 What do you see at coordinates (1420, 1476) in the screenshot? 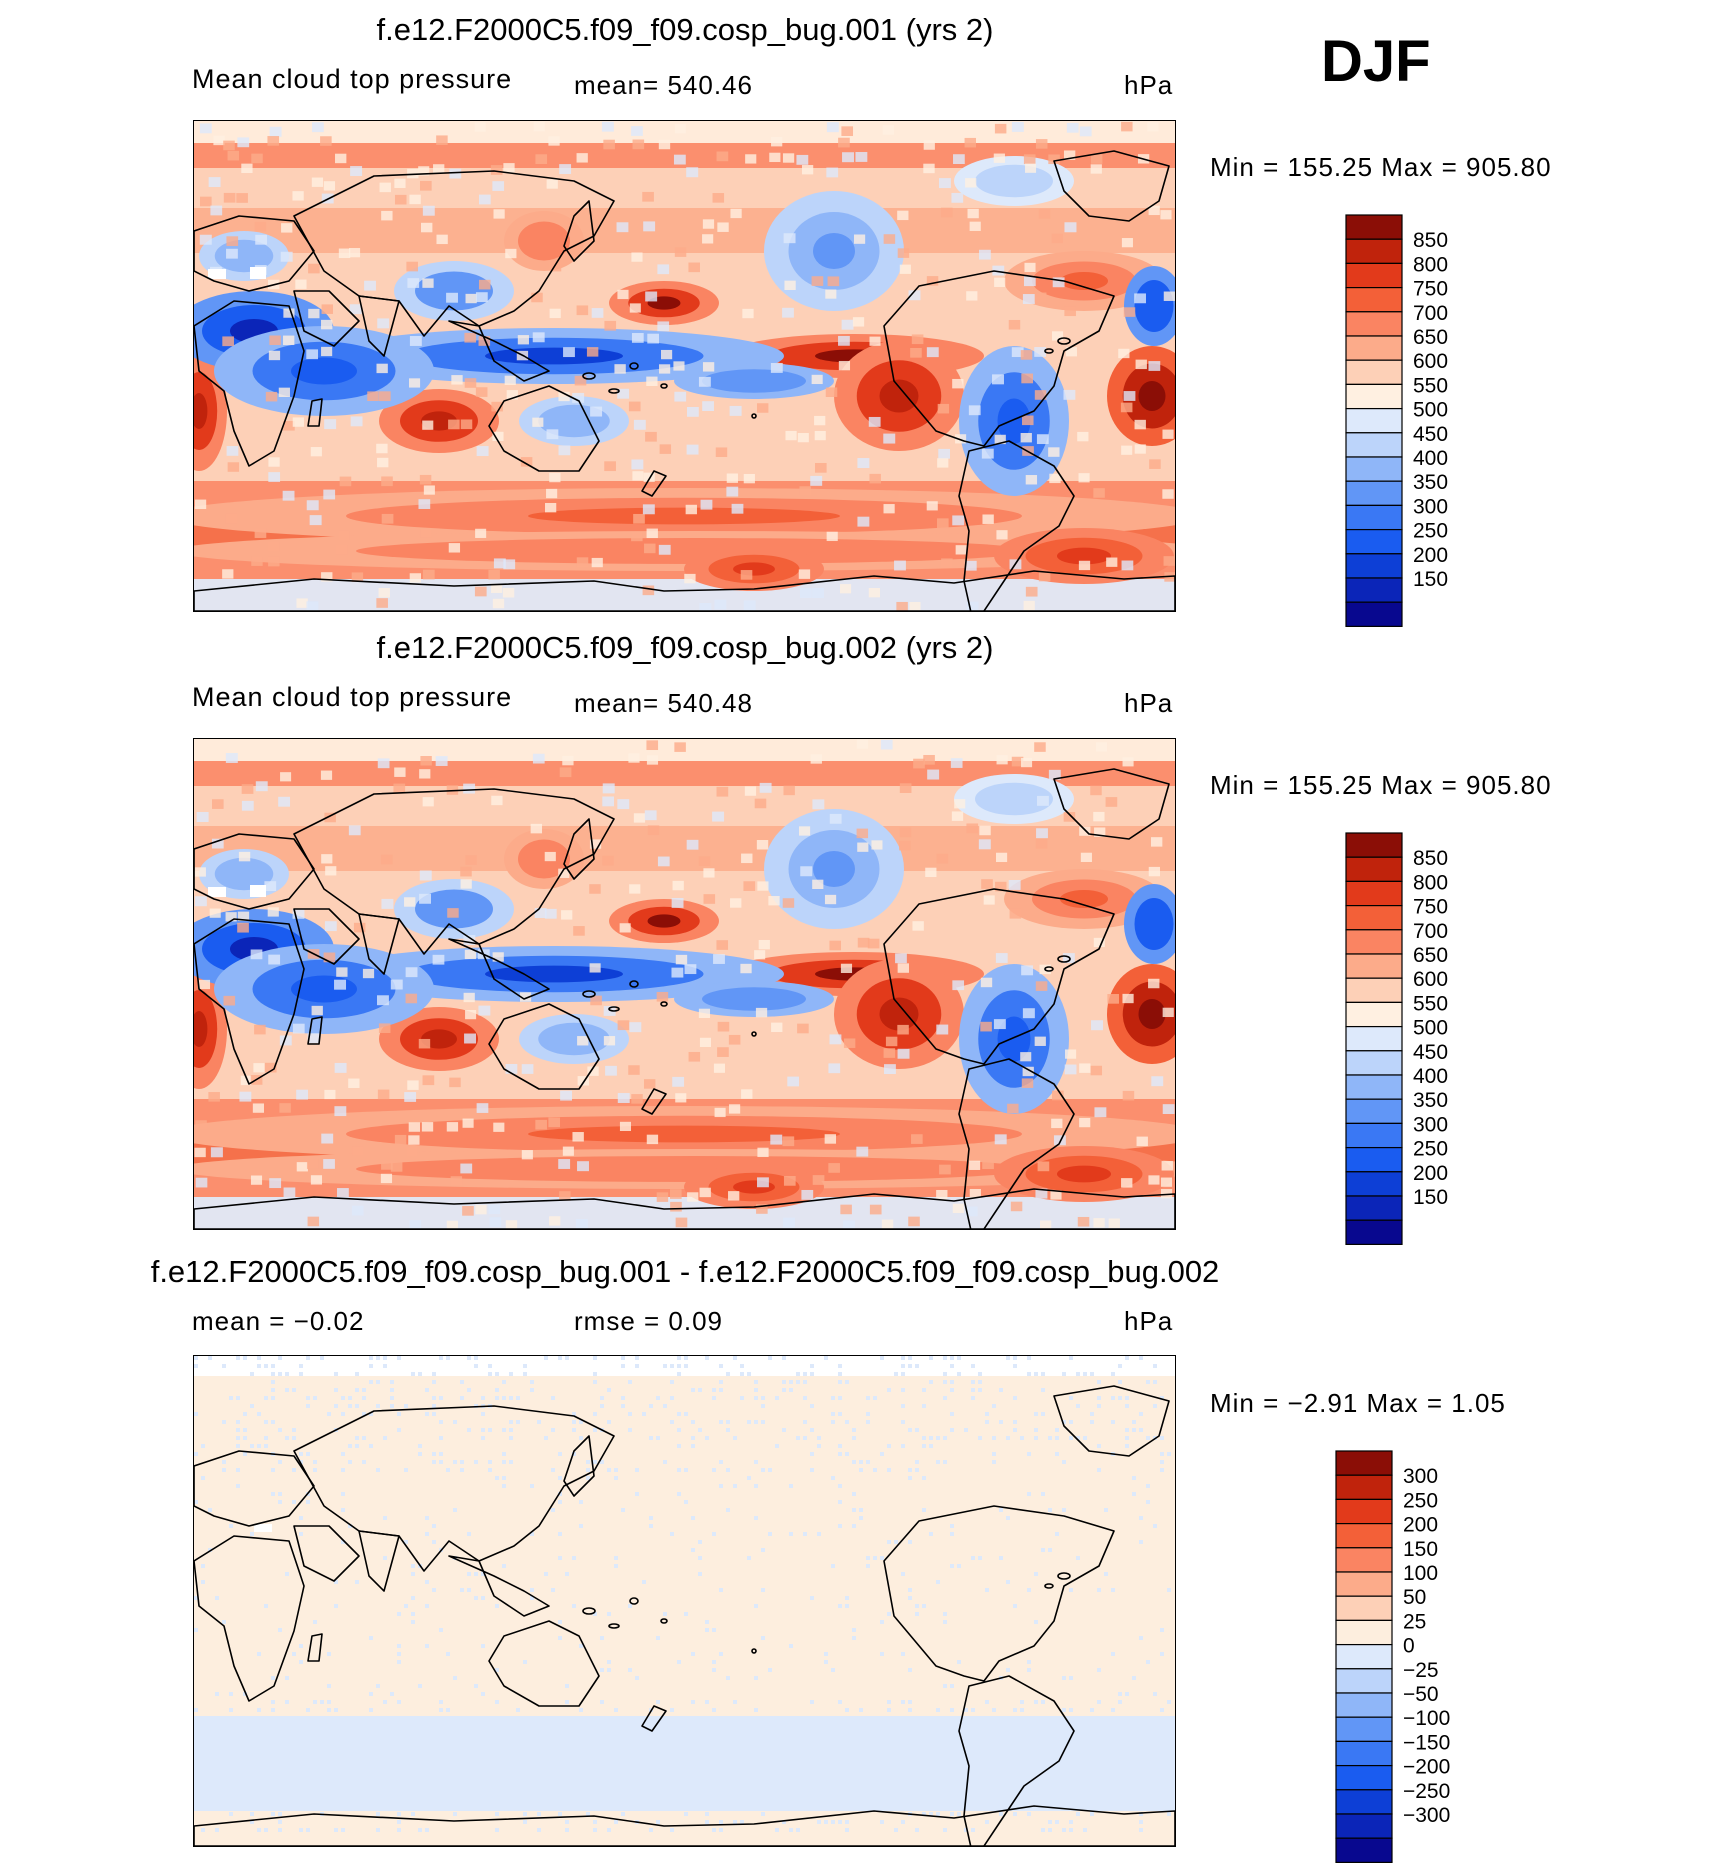
I see `colorbar-3-label-0: 300` at bounding box center [1420, 1476].